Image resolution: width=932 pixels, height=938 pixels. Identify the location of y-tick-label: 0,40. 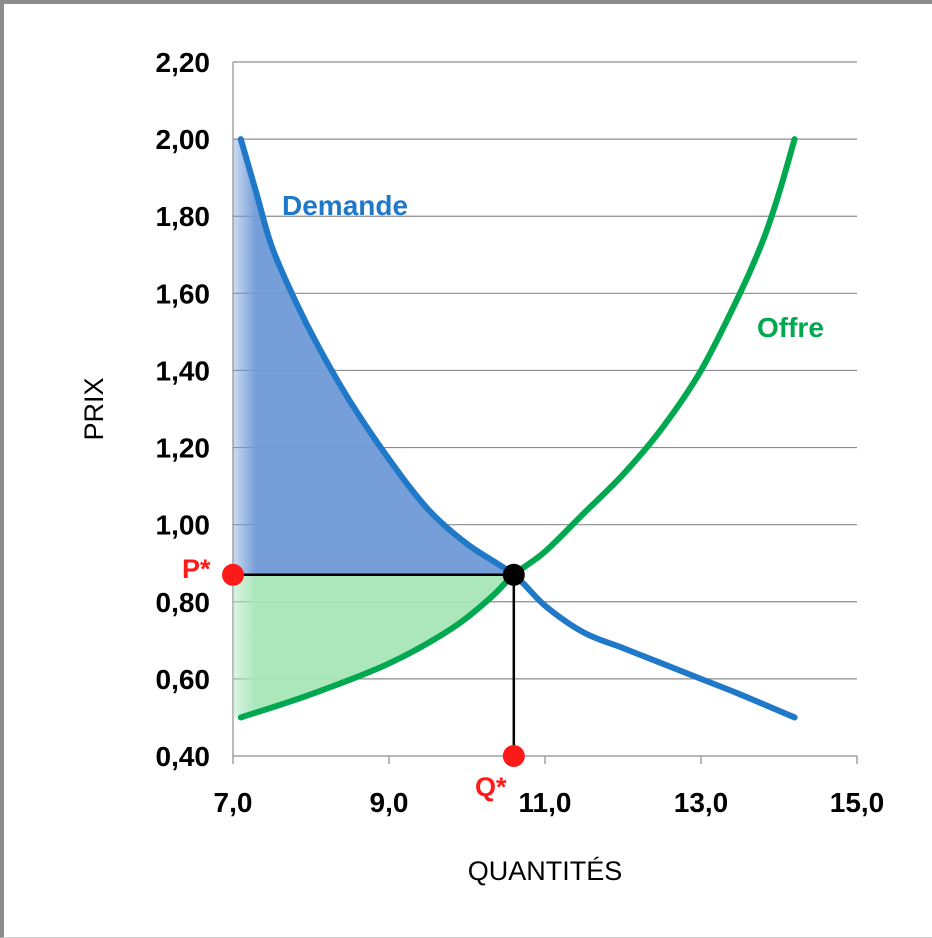
(183, 756).